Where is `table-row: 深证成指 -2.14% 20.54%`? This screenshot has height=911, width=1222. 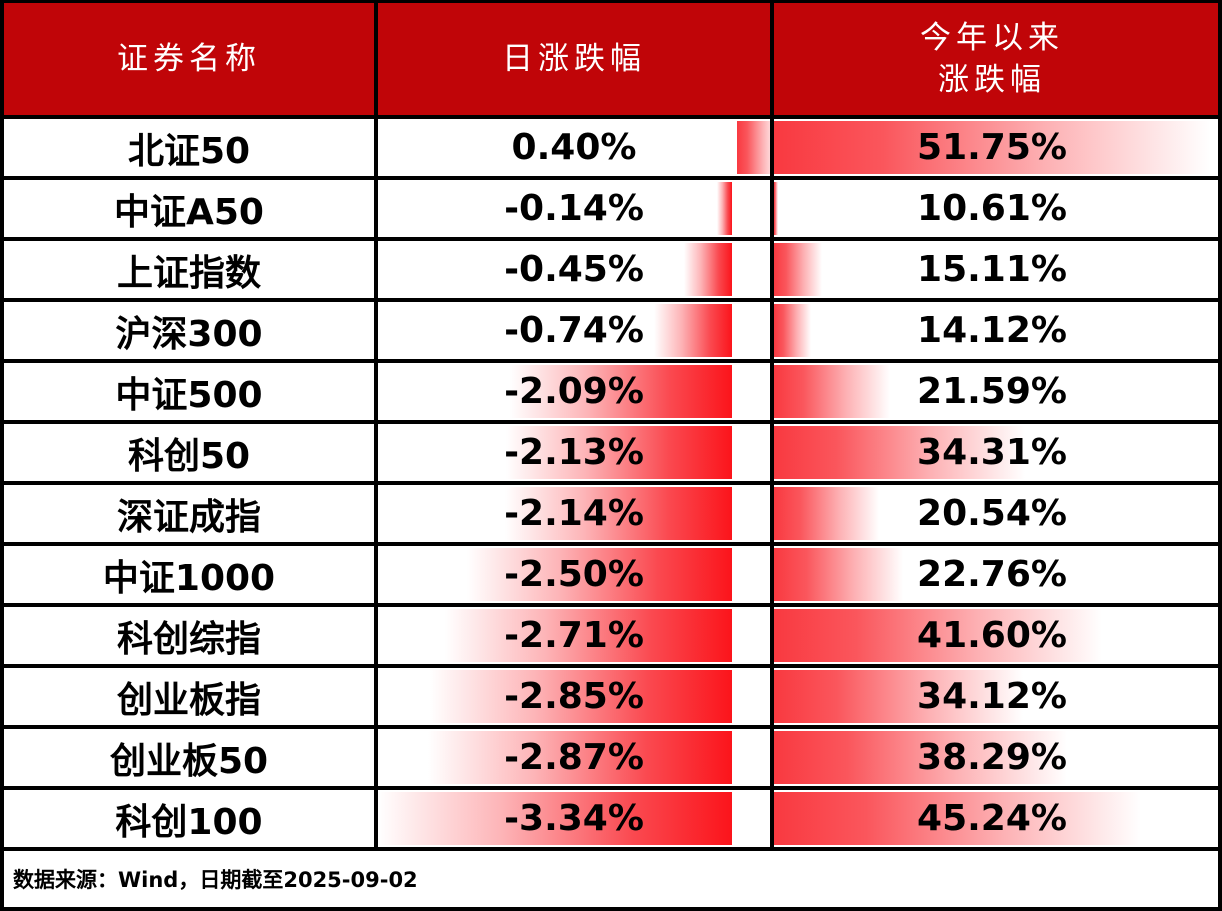
table-row: 深证成指 -2.14% 20.54% is located at coordinates (611, 515).